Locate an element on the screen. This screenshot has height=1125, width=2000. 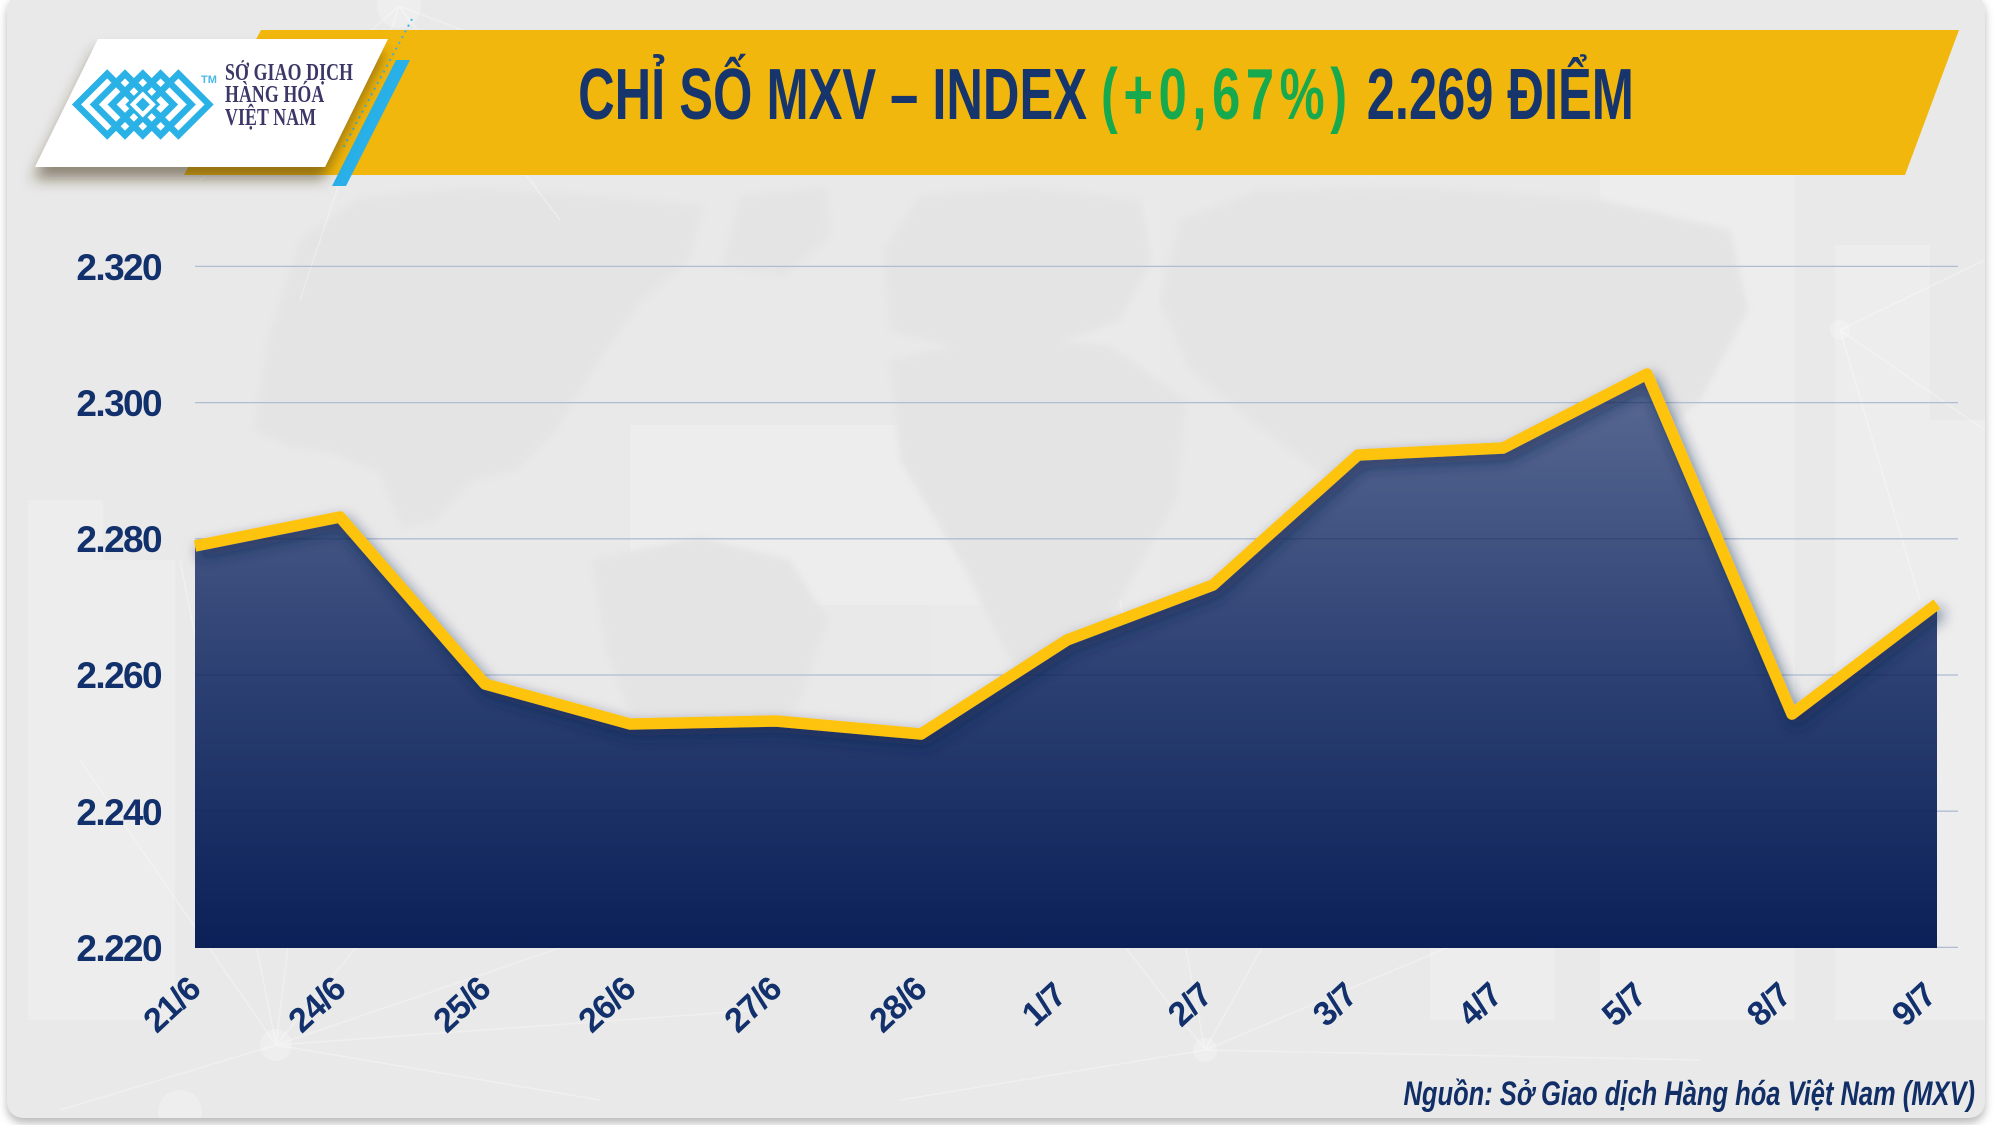
svg-text: TM is located at coordinates (209, 80).